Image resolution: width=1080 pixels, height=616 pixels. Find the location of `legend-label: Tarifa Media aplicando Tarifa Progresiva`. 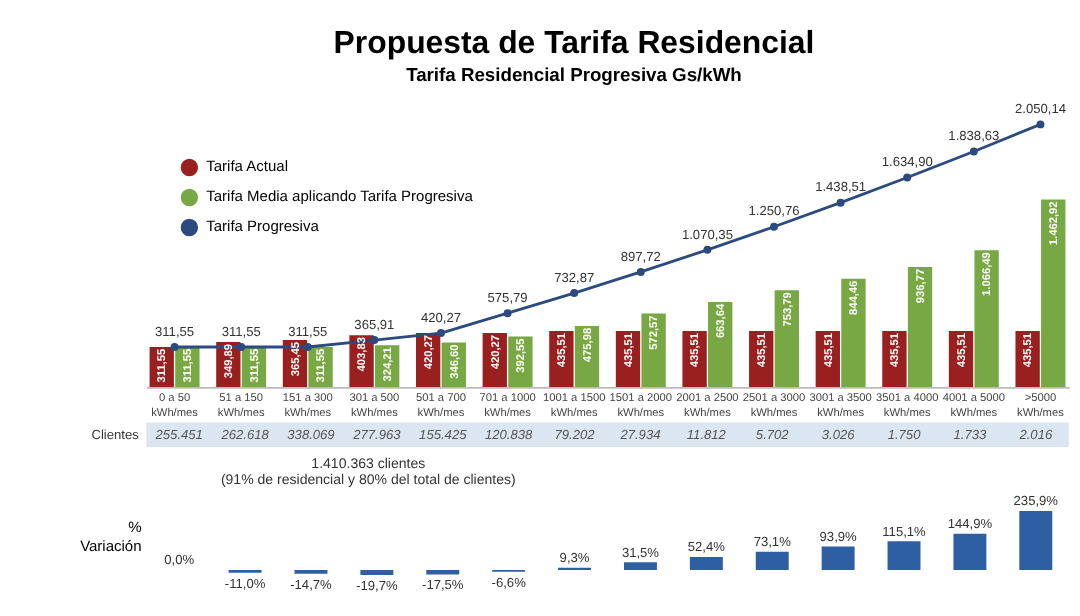

legend-label: Tarifa Media aplicando Tarifa Progresiva is located at coordinates (340, 196).